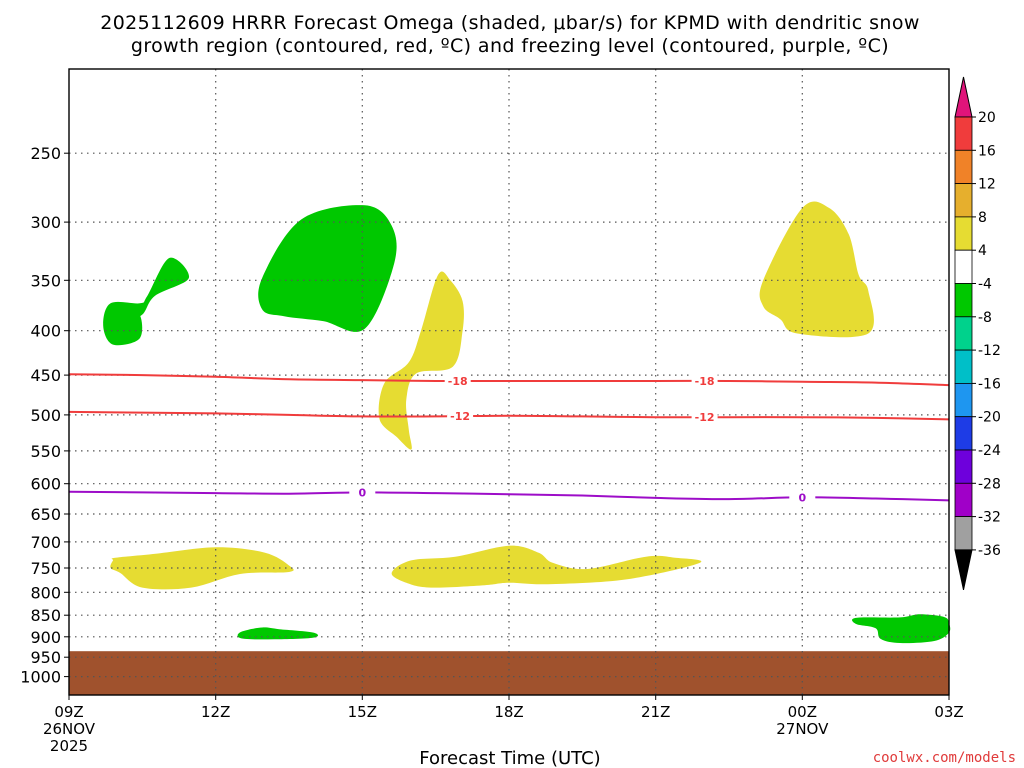 The image size is (1024, 768). What do you see at coordinates (989, 418) in the screenshot?
I see `colorbar-tick-label: -20` at bounding box center [989, 418].